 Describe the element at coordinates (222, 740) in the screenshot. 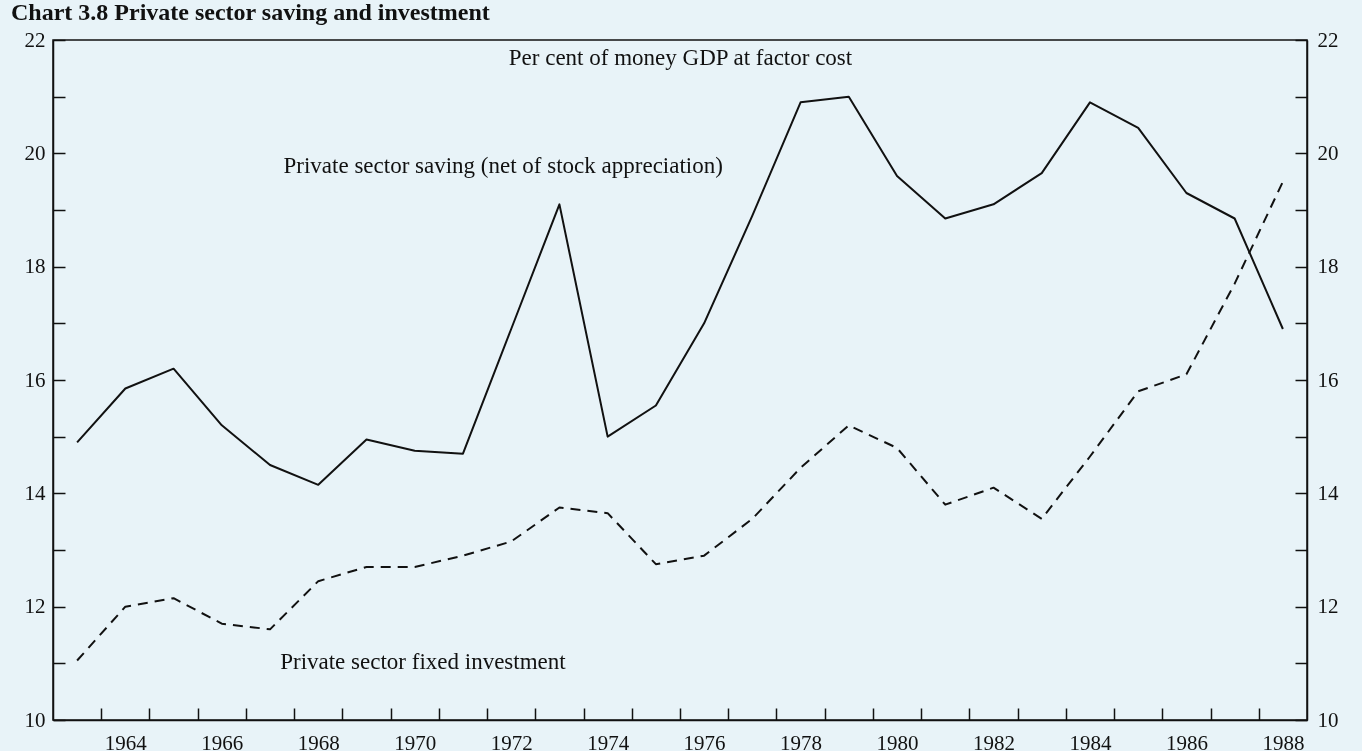

I see `x-tick-label: 1966` at that location.